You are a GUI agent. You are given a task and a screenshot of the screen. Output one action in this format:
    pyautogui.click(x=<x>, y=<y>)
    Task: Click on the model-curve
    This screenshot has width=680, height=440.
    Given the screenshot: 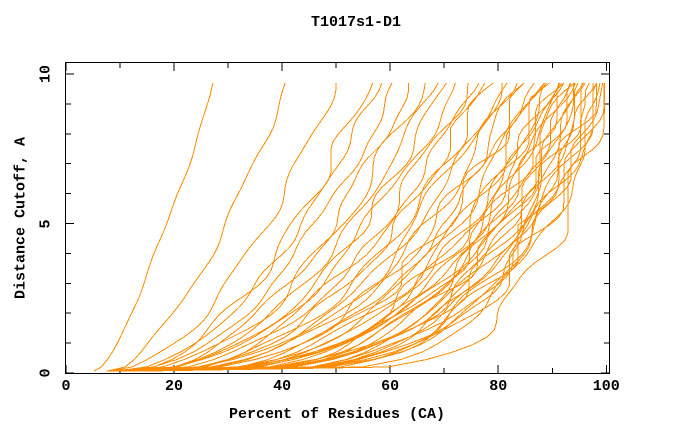 What is the action you would take?
    pyautogui.click(x=153, y=227)
    